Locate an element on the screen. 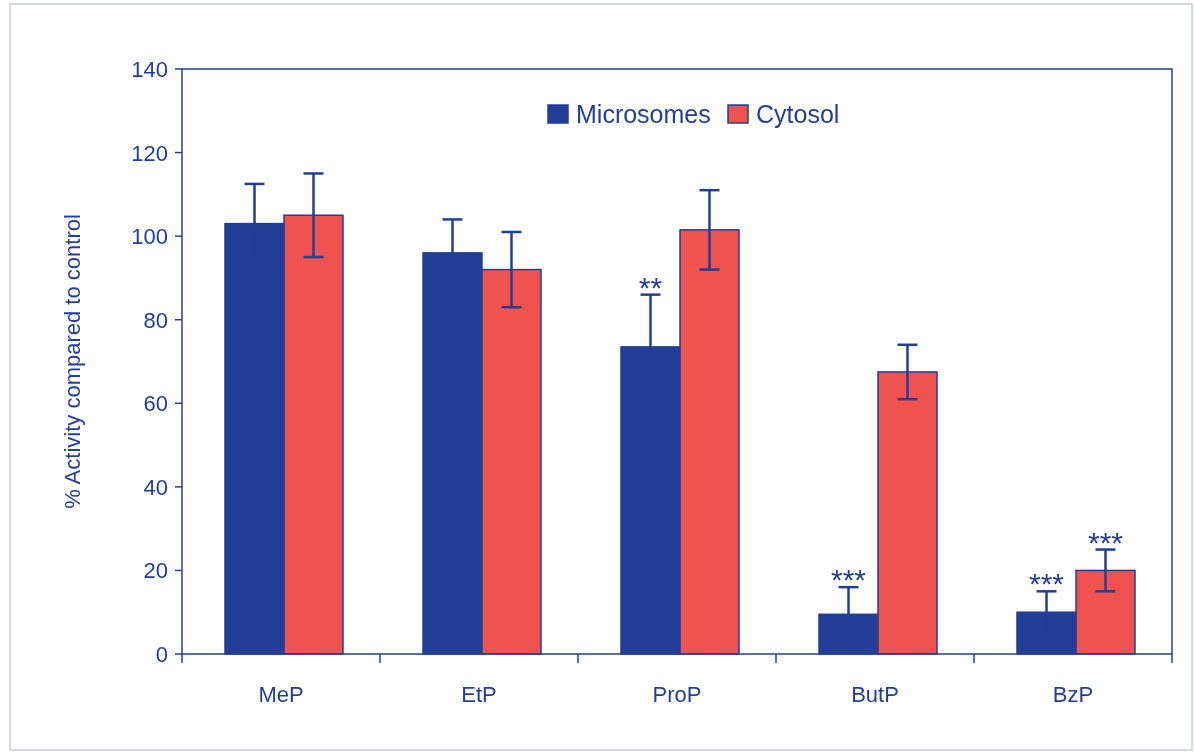 The width and height of the screenshot is (1194, 754). legend-label: Cytosol is located at coordinates (798, 114).